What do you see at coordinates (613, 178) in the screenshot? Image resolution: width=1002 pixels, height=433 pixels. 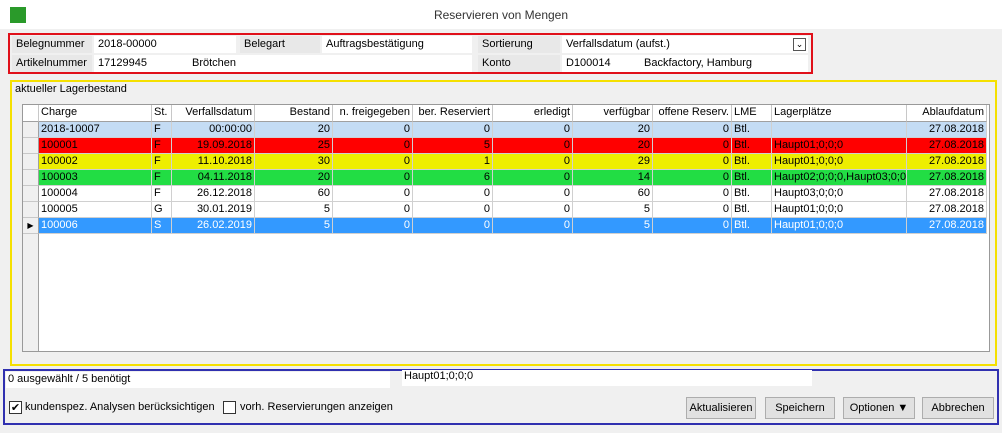 I see `cell: 14` at bounding box center [613, 178].